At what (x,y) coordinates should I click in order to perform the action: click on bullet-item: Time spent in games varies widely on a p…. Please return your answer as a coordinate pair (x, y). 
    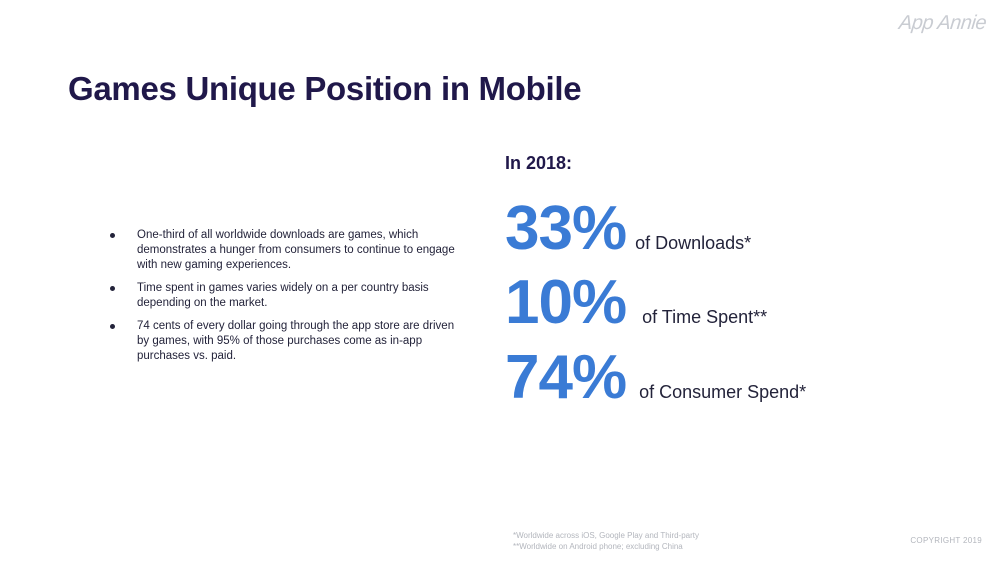
    Looking at the image, I should click on (282, 296).